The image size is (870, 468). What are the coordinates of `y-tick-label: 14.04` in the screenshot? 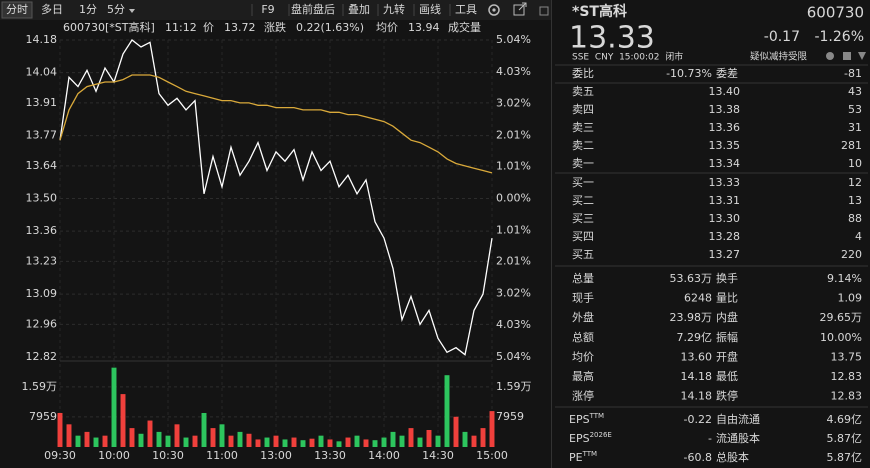 It's located at (42, 72).